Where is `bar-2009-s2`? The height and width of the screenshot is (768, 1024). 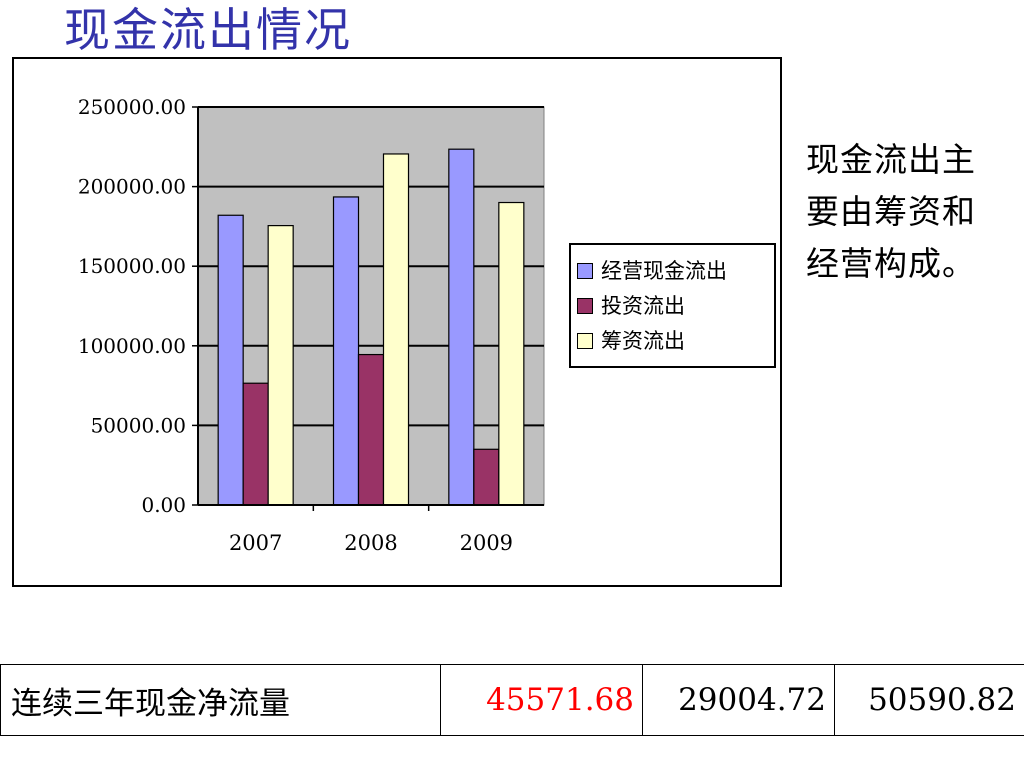 bar-2009-s2 is located at coordinates (511, 353).